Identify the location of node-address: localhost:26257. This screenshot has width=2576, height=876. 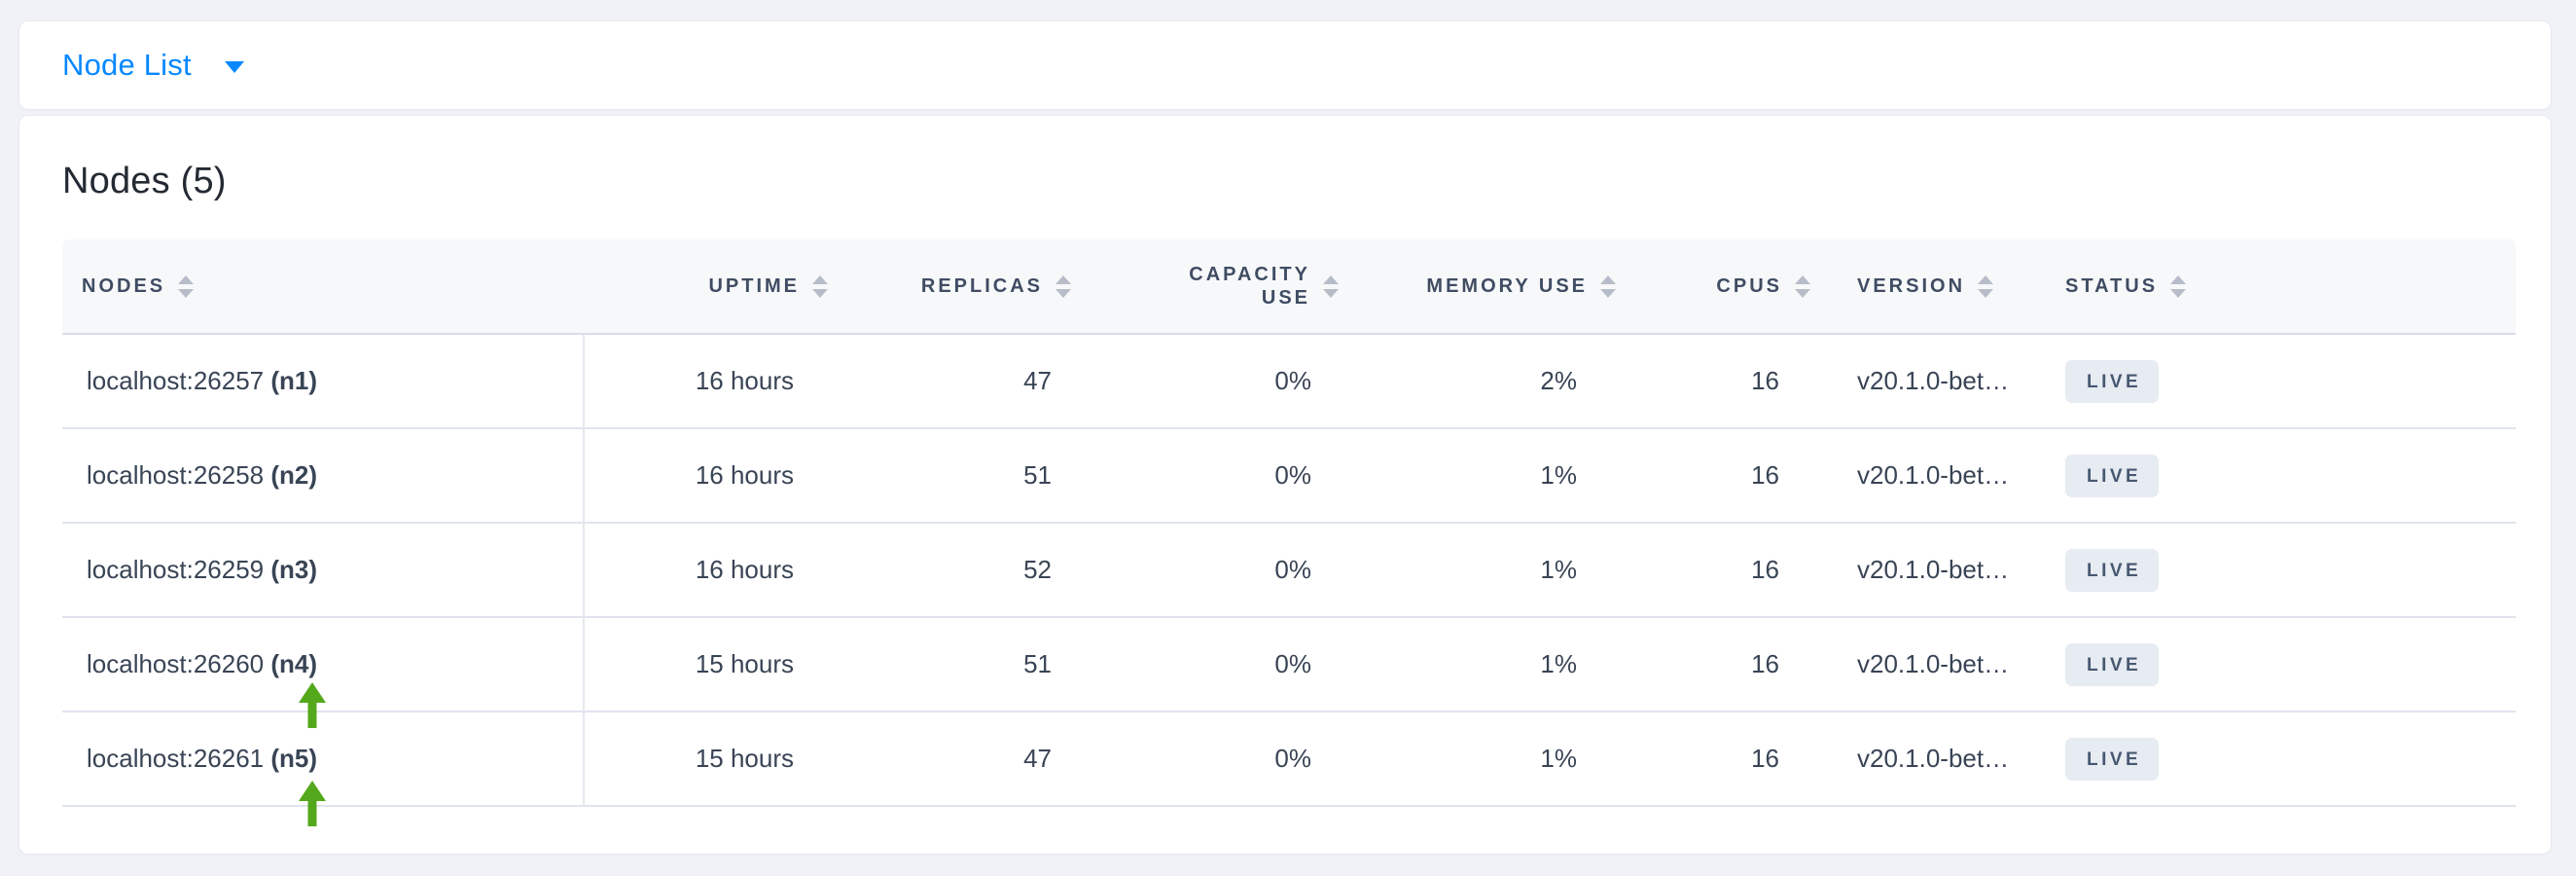
(176, 381).